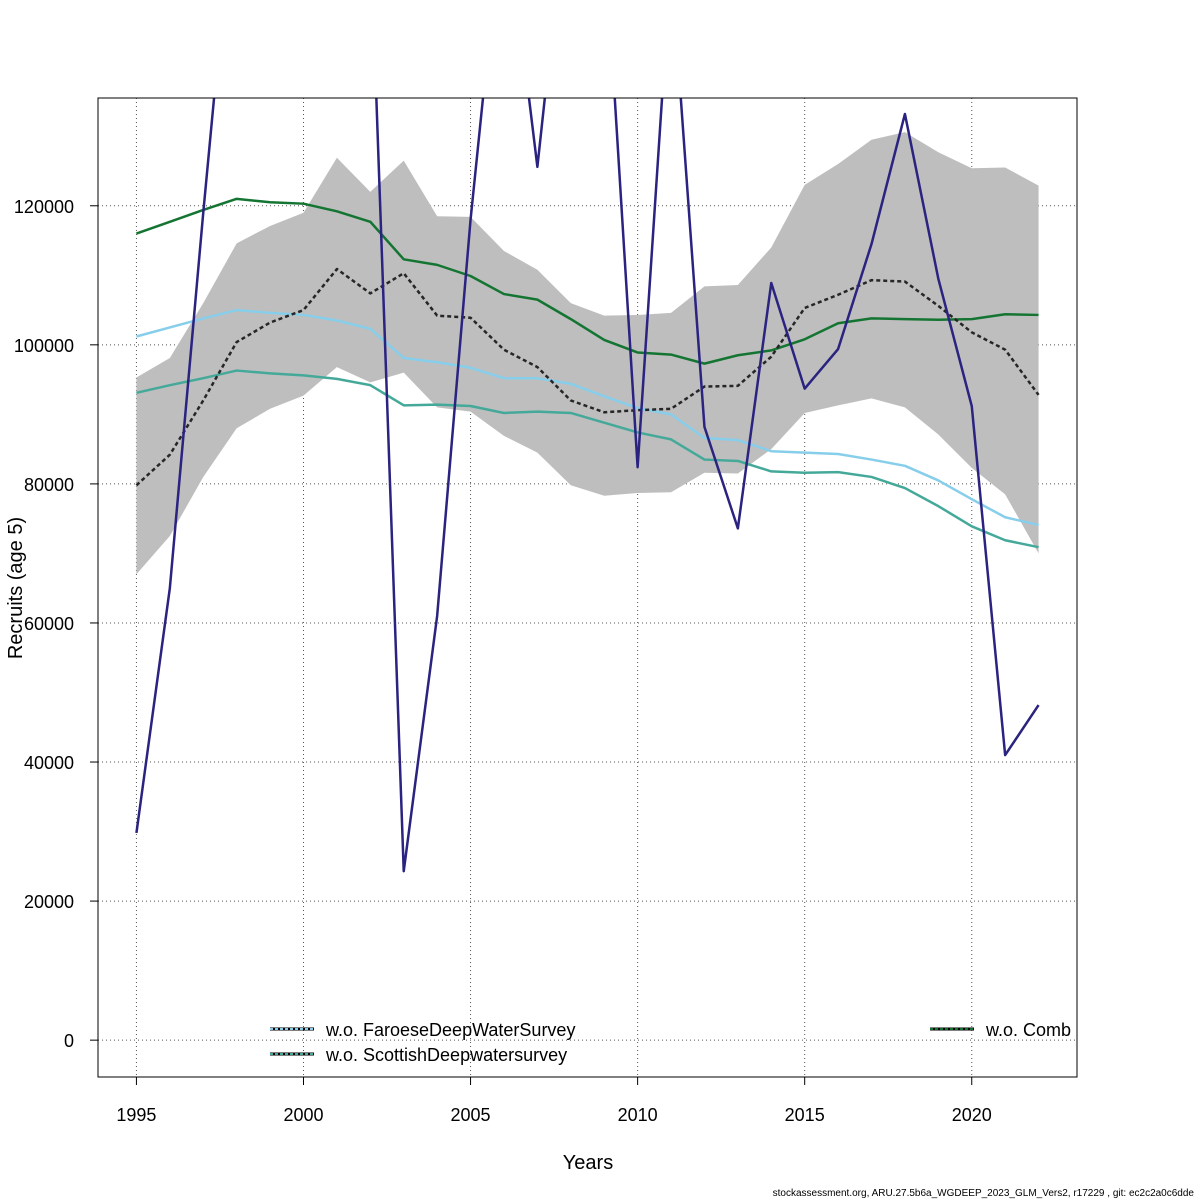 This screenshot has width=1200, height=1200. I want to click on x-tick-label: 2010, so click(638, 1115).